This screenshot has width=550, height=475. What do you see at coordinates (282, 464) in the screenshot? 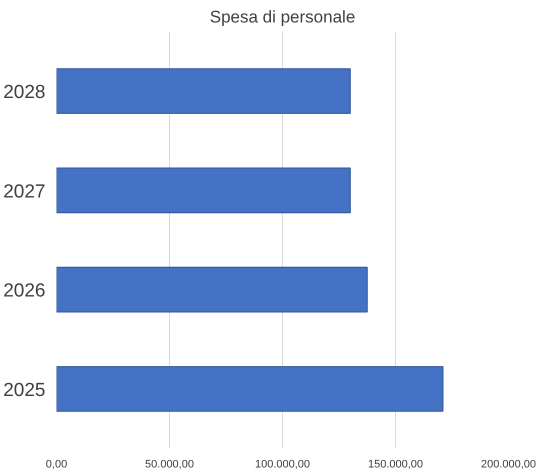
I see `x-tick-label: 100.000,00` at bounding box center [282, 464].